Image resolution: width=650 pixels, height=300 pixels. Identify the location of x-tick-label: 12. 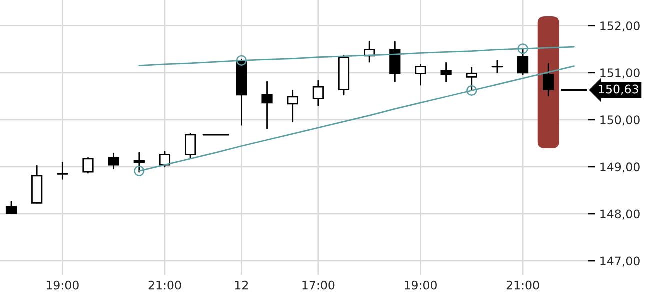
(241, 285).